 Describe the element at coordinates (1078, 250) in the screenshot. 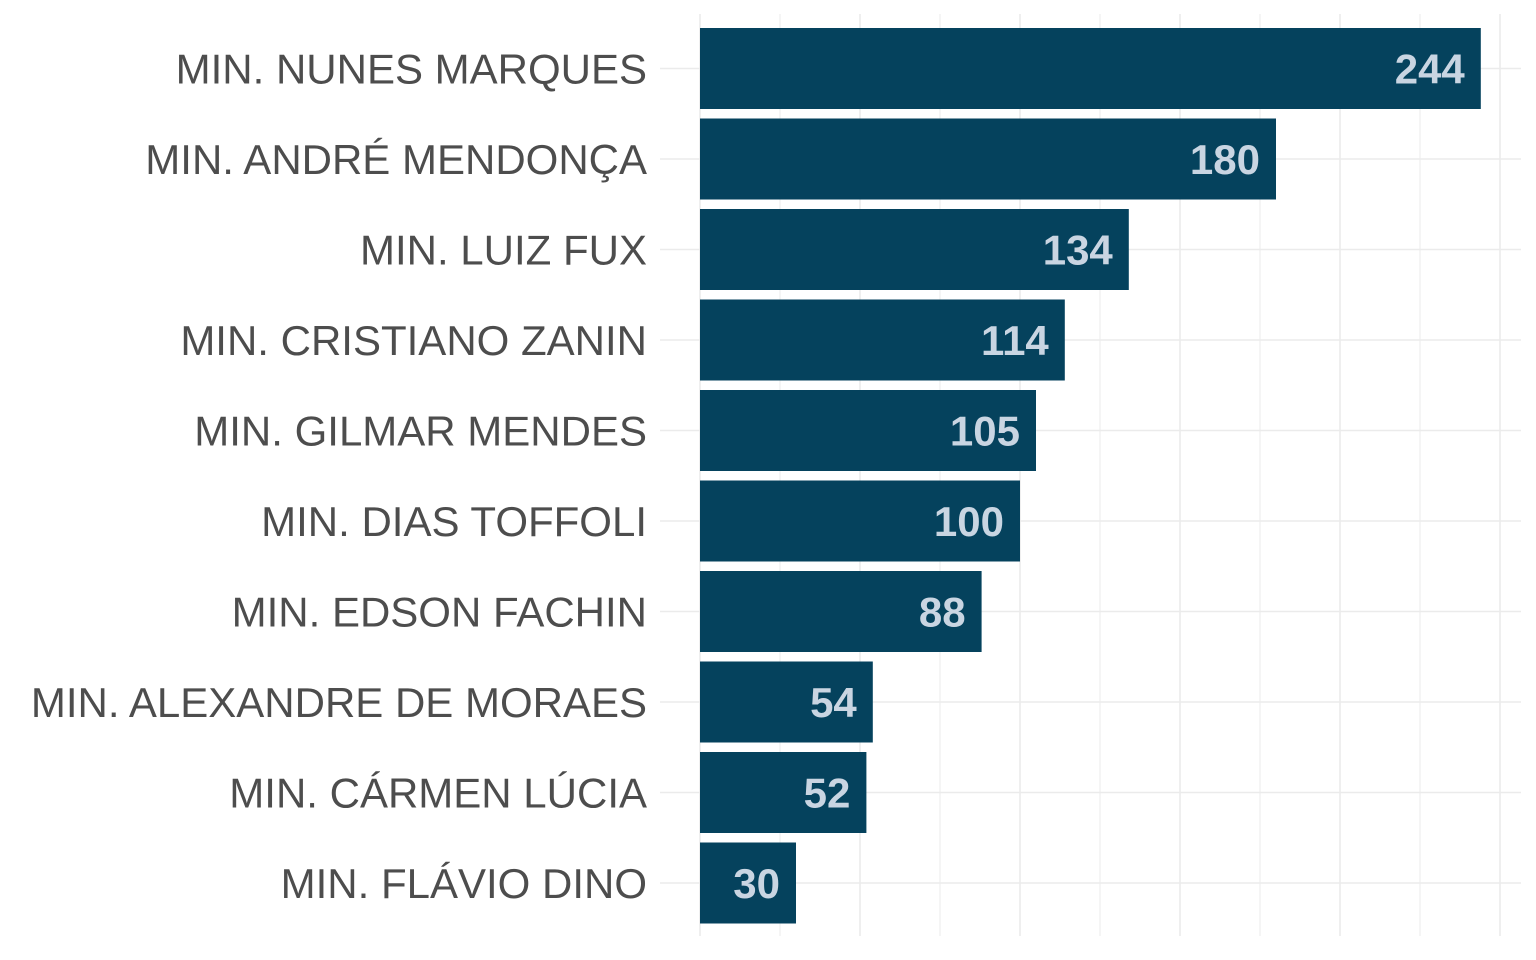

I see `value-label: 134` at that location.